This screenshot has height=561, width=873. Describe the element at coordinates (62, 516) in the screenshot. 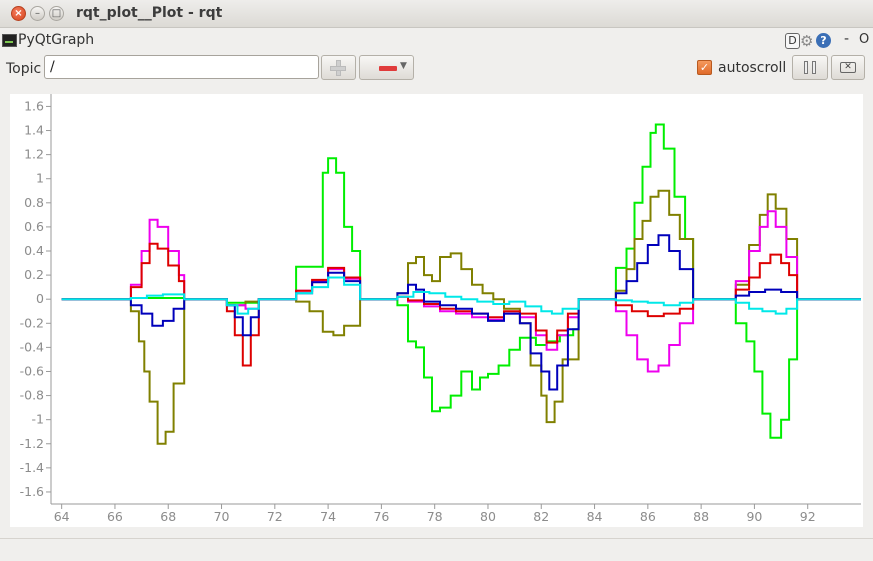

I see `x-tick-label: 64` at that location.